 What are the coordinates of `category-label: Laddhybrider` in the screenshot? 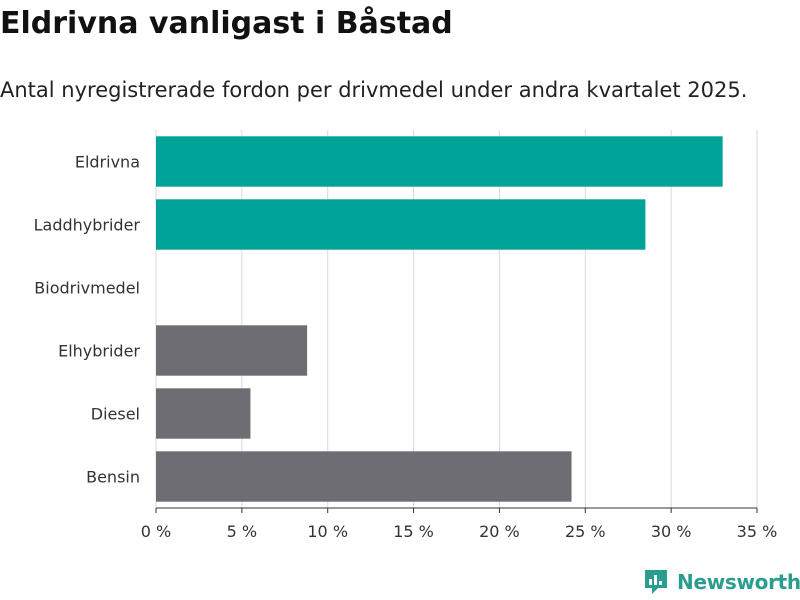 It's located at (87, 225).